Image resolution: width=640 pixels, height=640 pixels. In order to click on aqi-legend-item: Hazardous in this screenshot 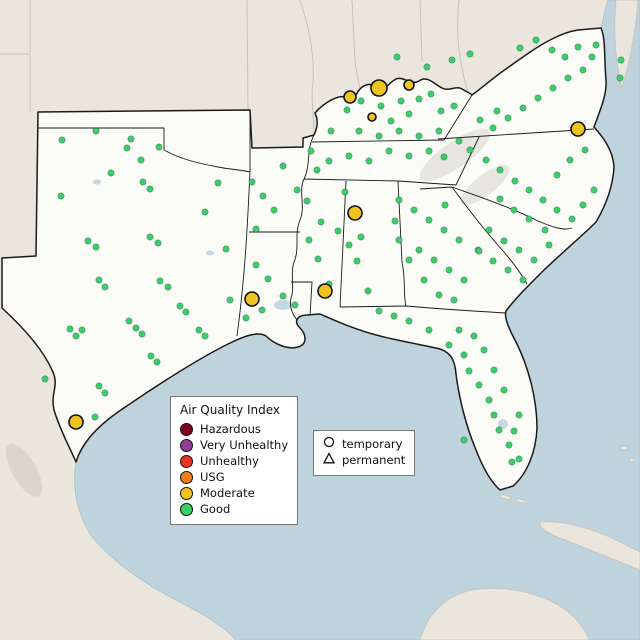, I will do `click(234, 429)`.